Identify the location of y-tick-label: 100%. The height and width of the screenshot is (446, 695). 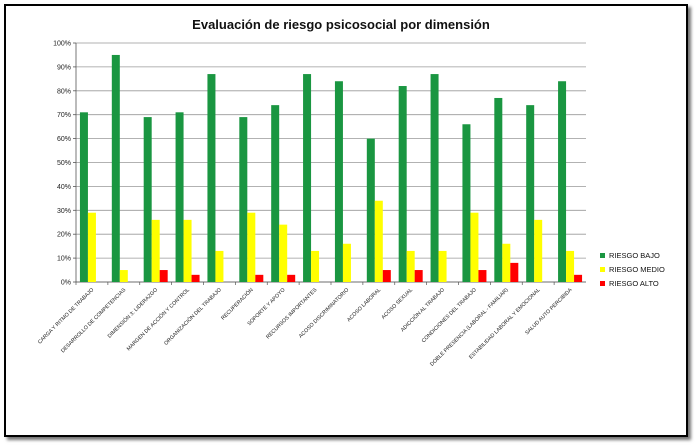
(62, 44).